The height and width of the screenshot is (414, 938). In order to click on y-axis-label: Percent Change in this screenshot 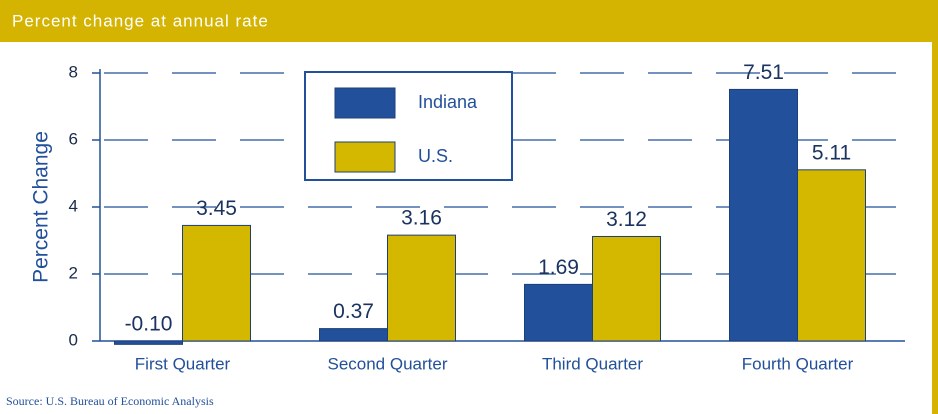, I will do `click(41, 207)`.